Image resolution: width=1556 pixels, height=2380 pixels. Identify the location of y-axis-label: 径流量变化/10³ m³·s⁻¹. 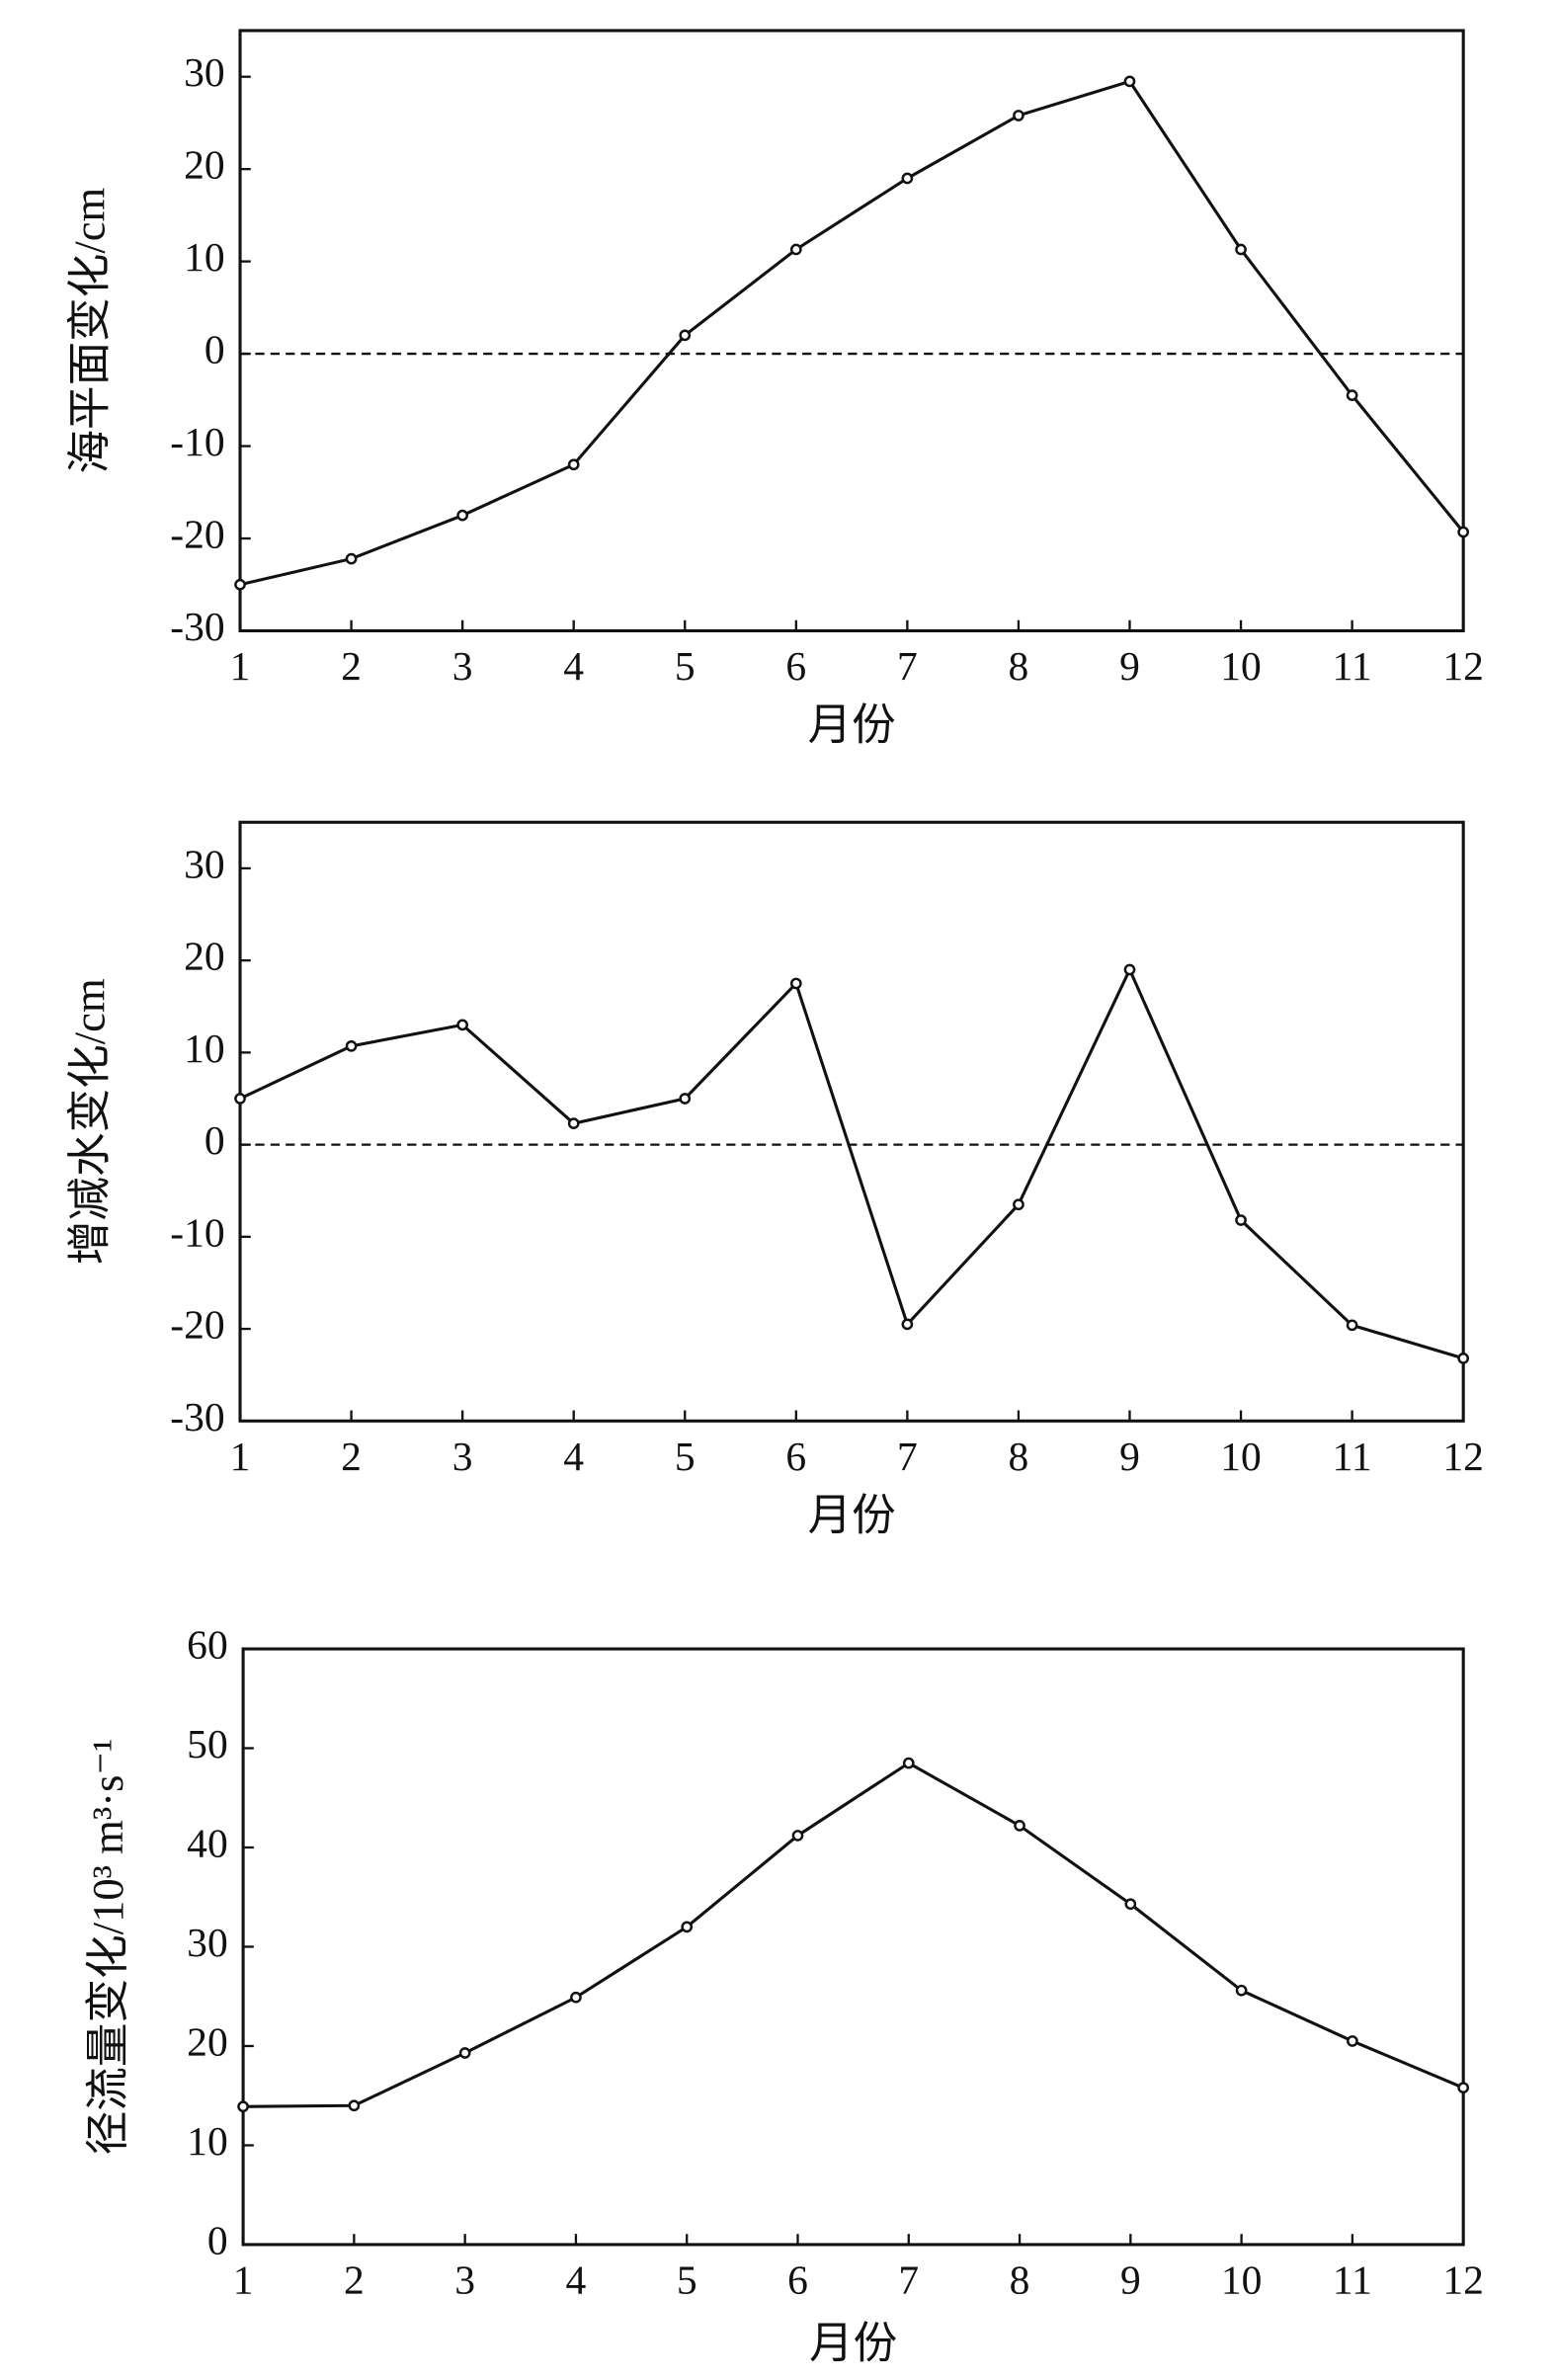
(107, 1947).